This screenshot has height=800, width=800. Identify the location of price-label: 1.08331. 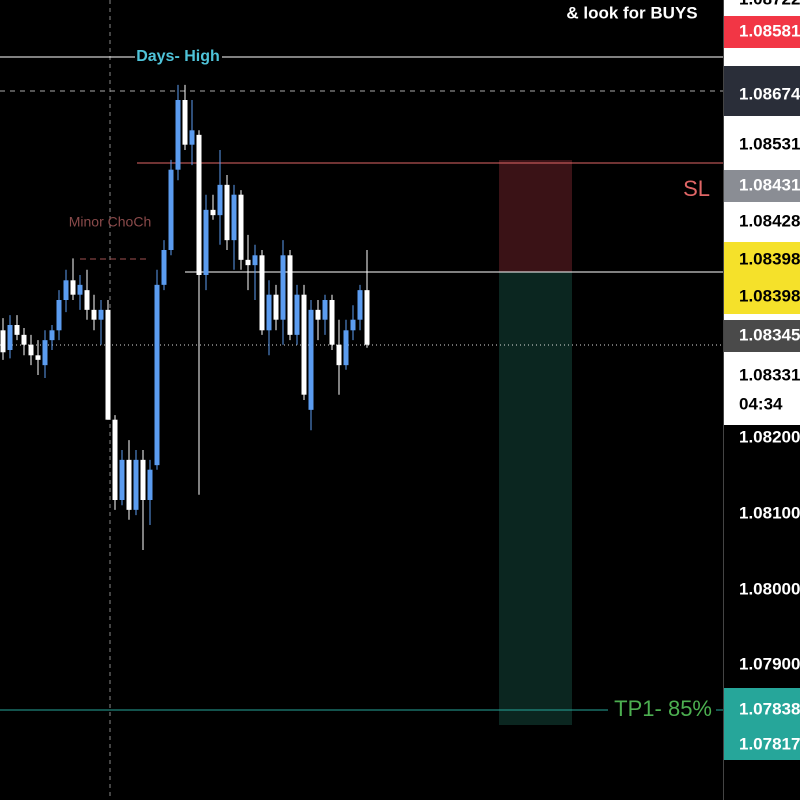
(769, 374).